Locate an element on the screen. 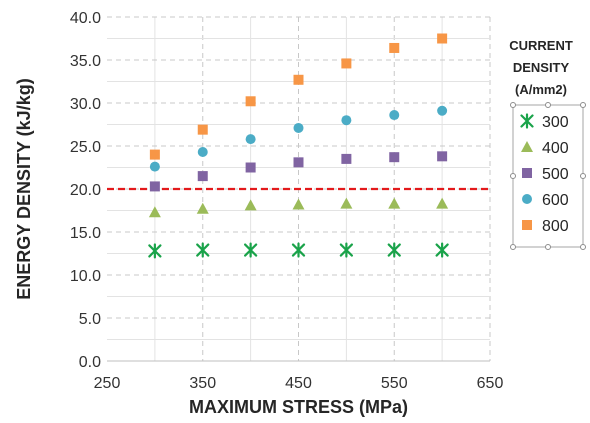 Image resolution: width=590 pixels, height=423 pixels. x-axis-title: MAXIMUM STRESS (MPa) is located at coordinates (298, 407).